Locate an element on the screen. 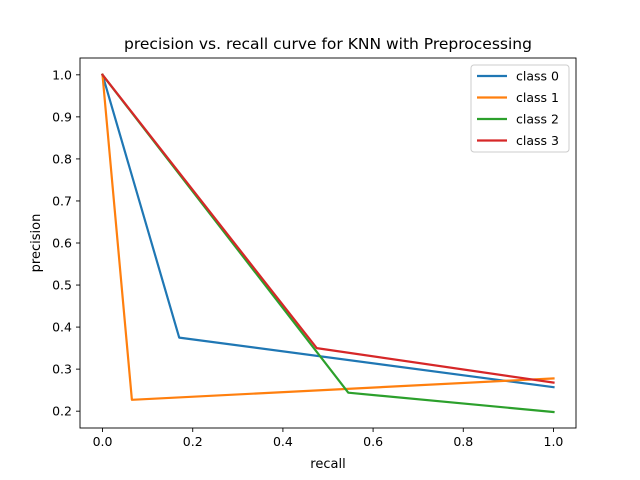 Image resolution: width=640 pixels, height=480 pixels. y-axis: 0.2 0.3 0.4 0.5 0.6 0.7 0.8 0.9 1.0 is located at coordinates (66, 243).